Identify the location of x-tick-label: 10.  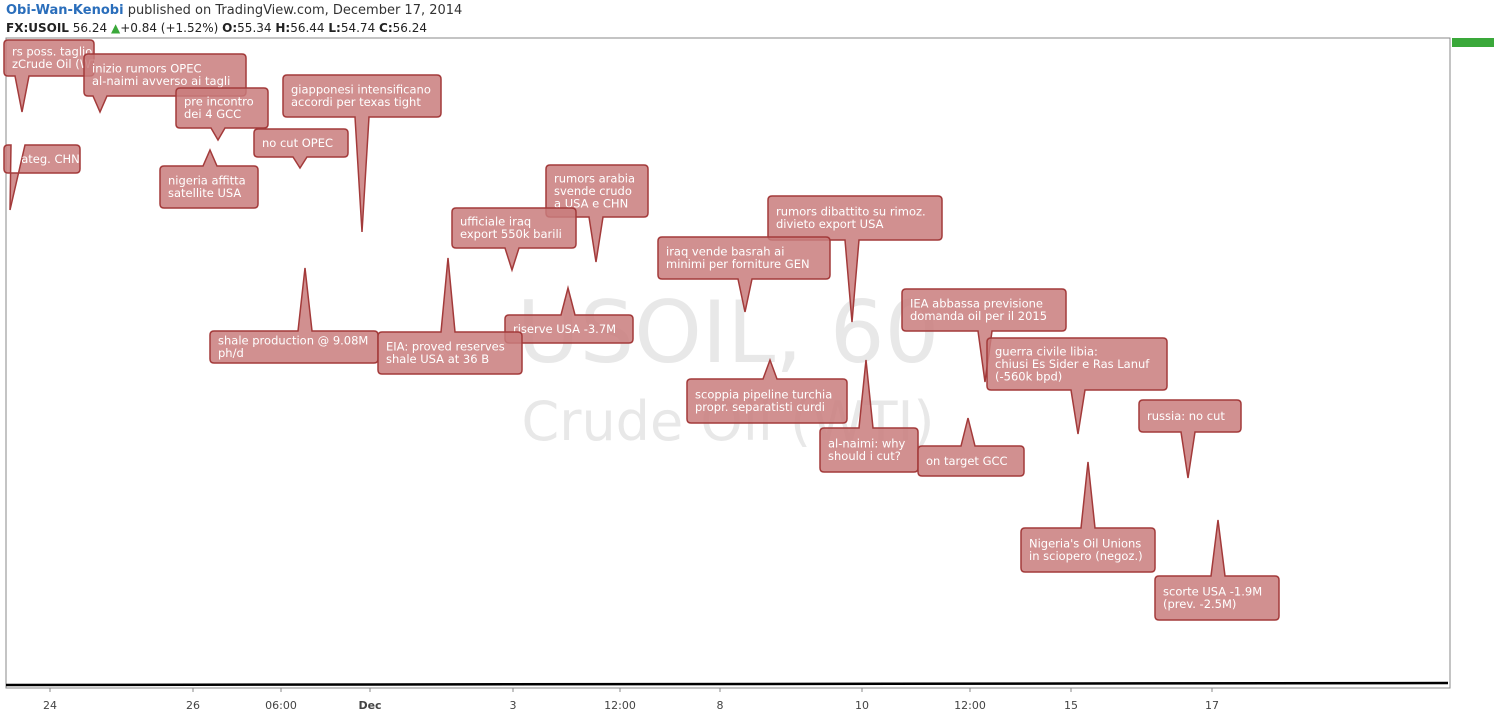
(862, 705).